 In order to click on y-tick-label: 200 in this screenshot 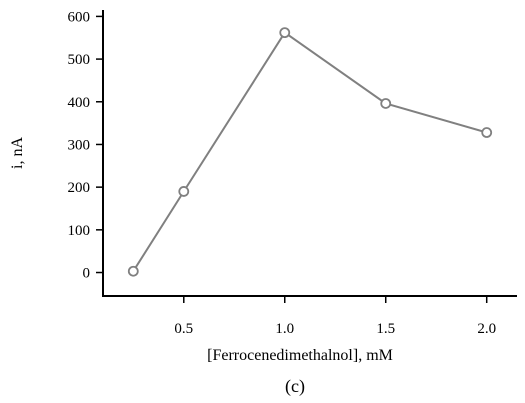, I will do `click(79, 188)`.